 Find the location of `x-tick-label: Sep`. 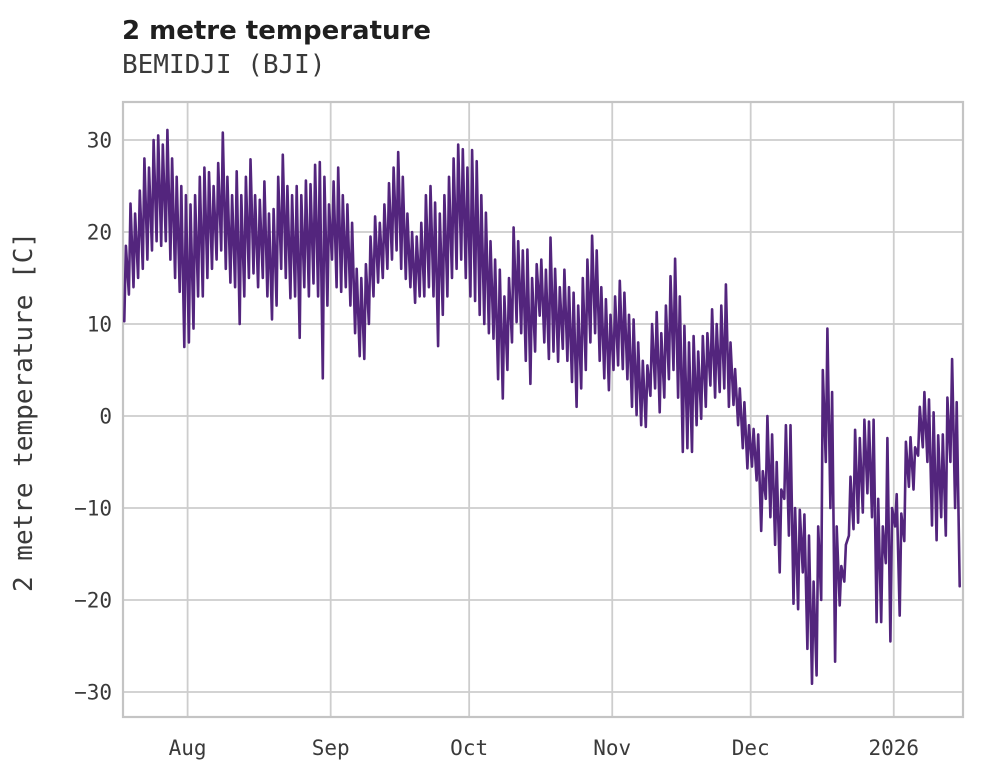

x-tick-label: Sep is located at coordinates (331, 748).